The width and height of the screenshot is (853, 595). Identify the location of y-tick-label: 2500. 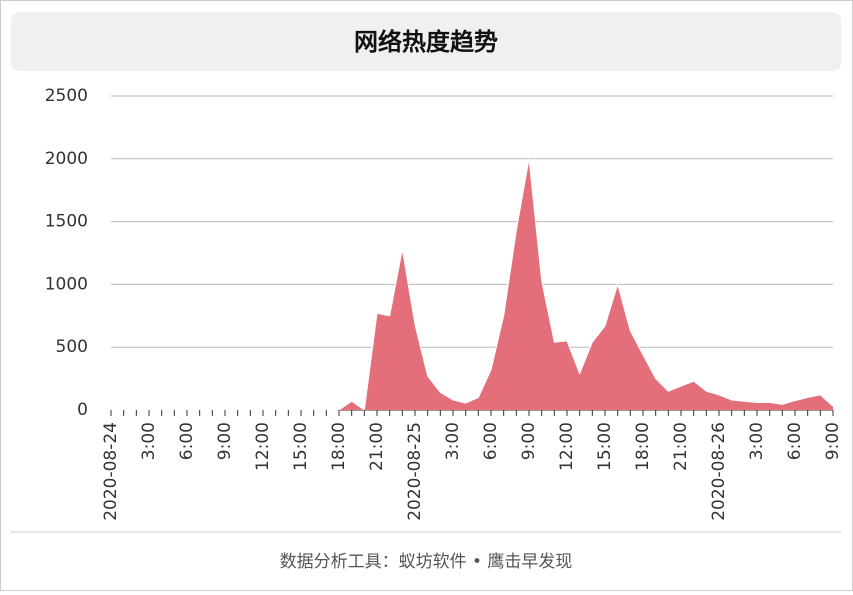
(66, 96).